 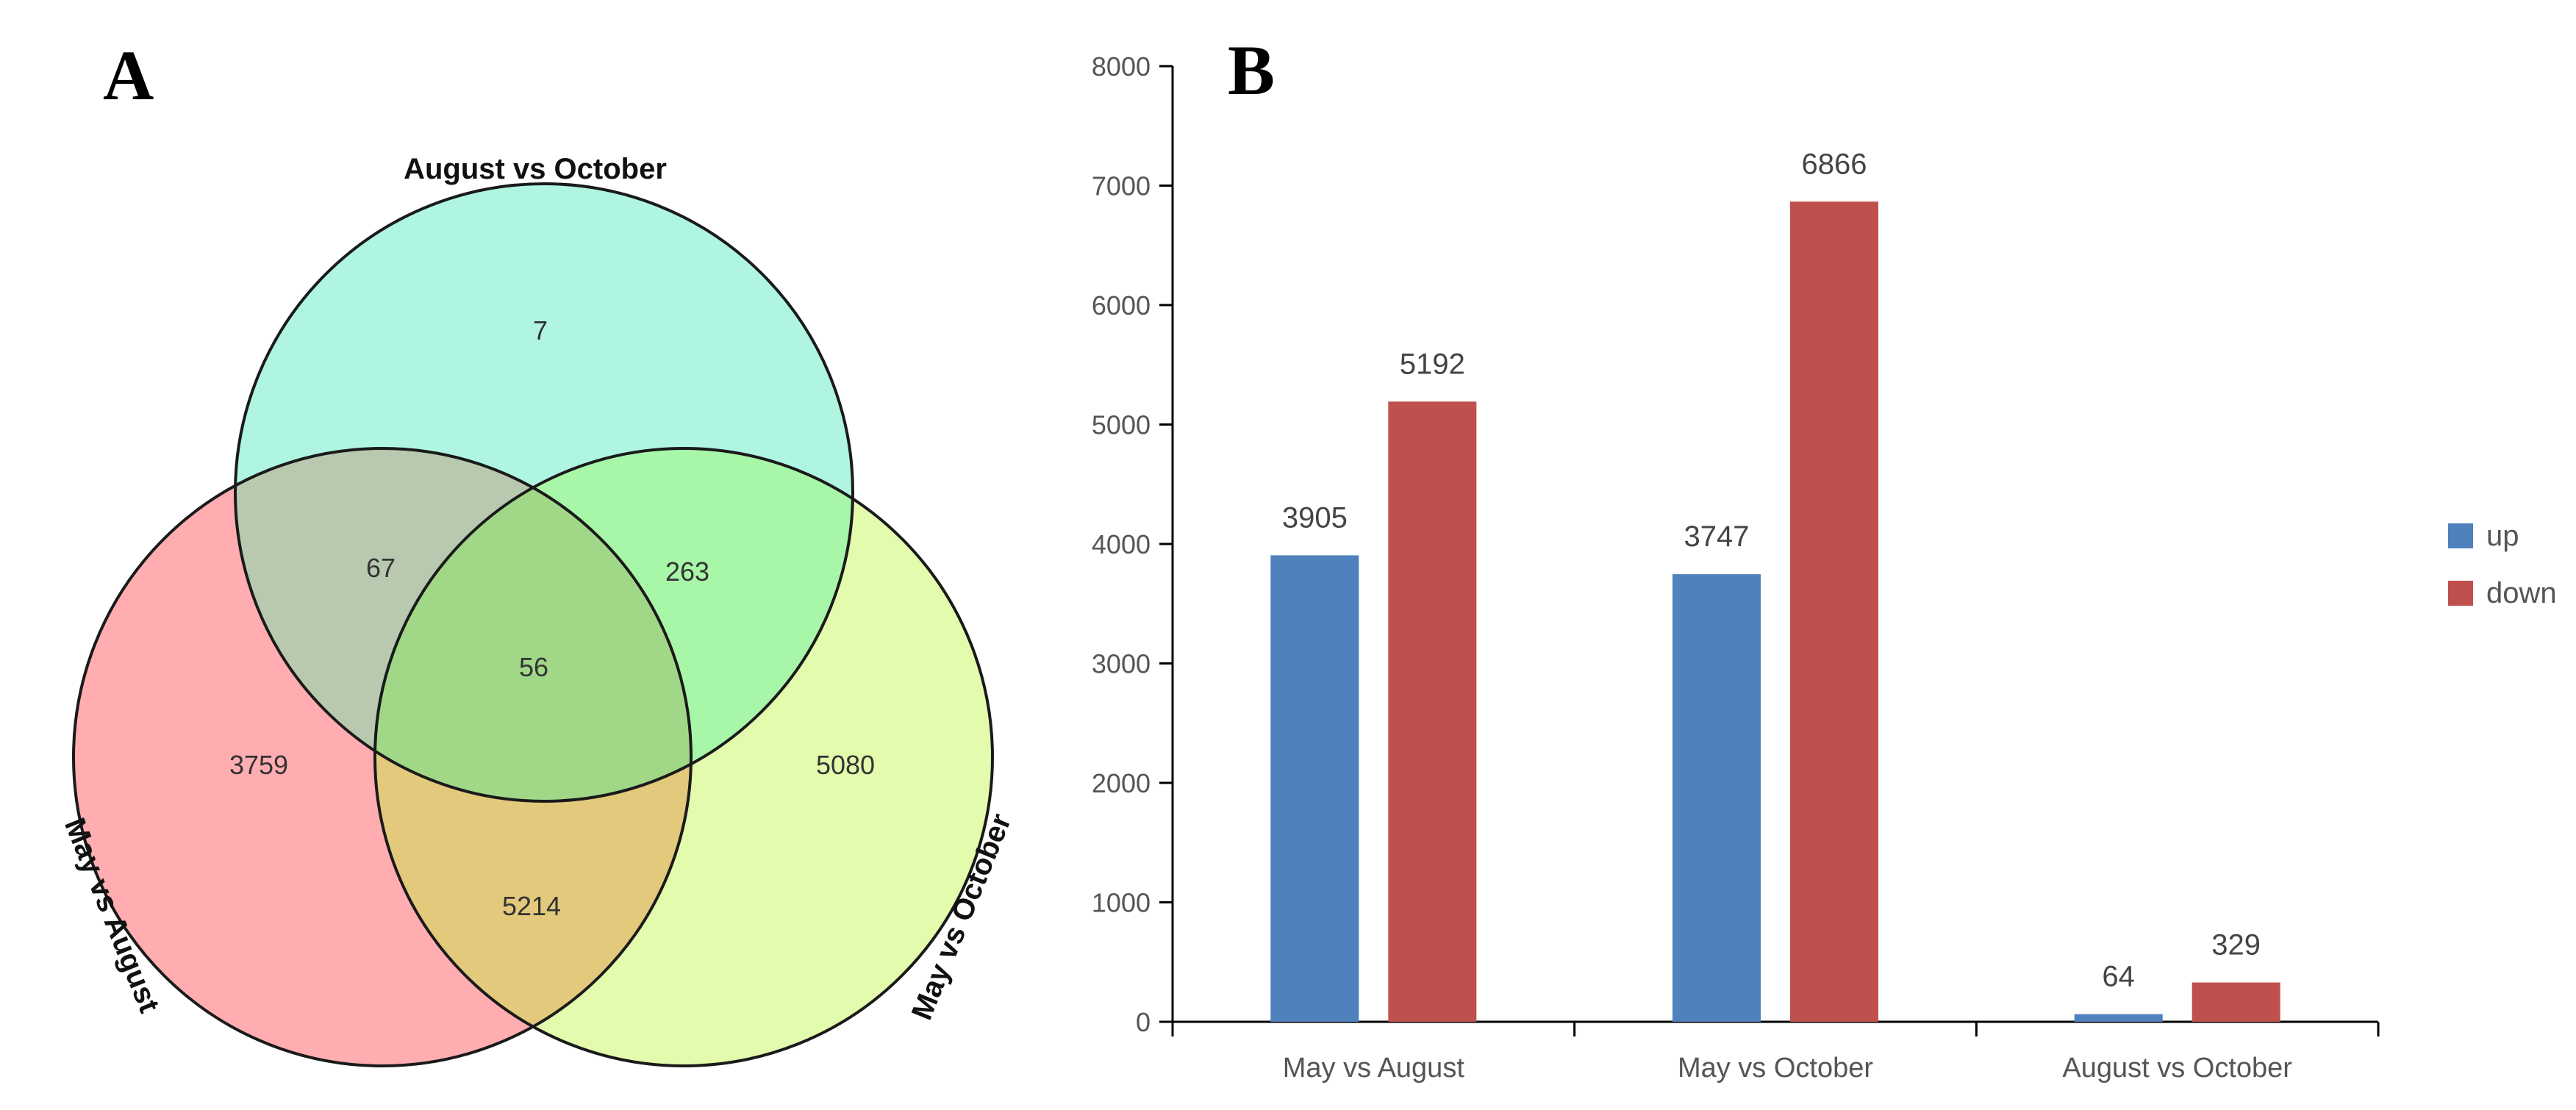 I want to click on data-label-down: 329, so click(x=2236, y=946).